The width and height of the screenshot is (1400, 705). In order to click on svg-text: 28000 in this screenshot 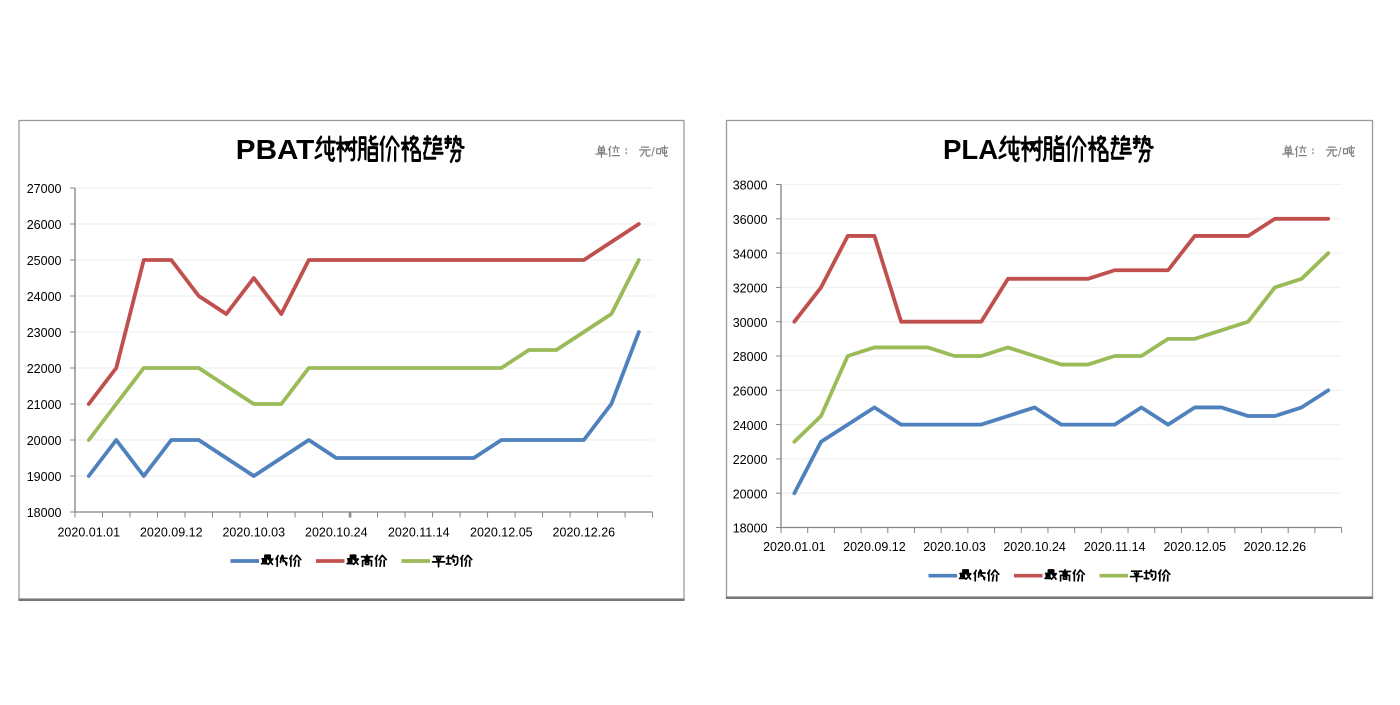, I will do `click(750, 357)`.